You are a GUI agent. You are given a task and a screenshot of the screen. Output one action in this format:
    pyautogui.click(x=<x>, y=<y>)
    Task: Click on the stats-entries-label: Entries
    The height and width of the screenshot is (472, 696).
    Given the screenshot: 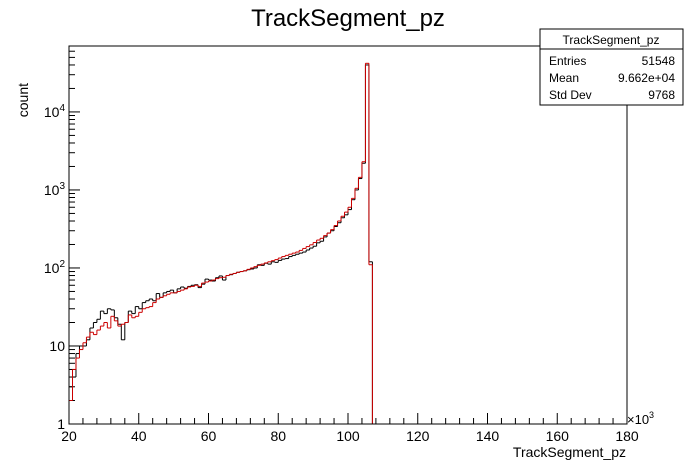 What is the action you would take?
    pyautogui.click(x=567, y=61)
    